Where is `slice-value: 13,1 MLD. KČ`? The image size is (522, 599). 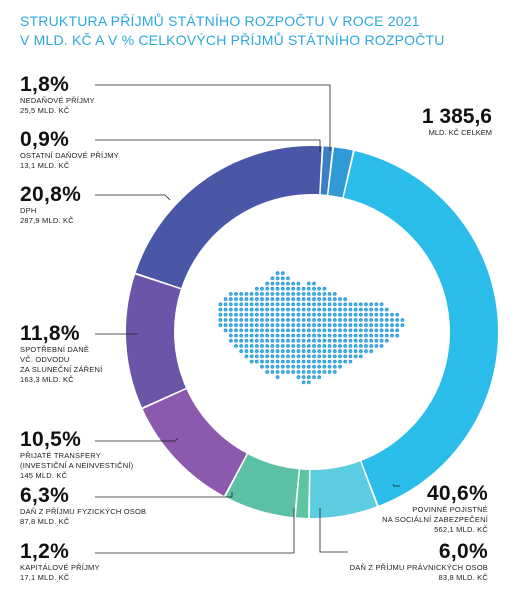 slice-value: 13,1 MLD. KČ is located at coordinates (45, 165).